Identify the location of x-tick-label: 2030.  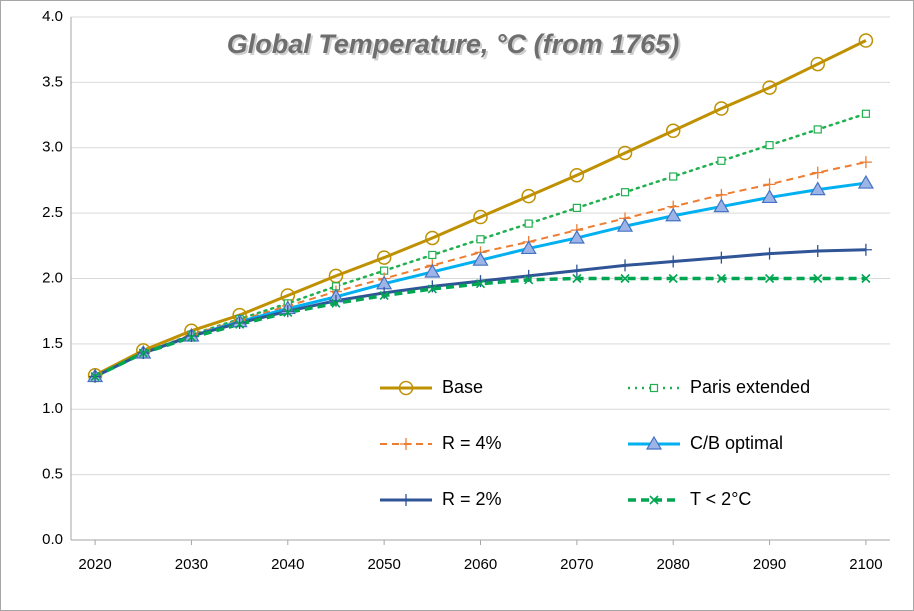
(191, 564).